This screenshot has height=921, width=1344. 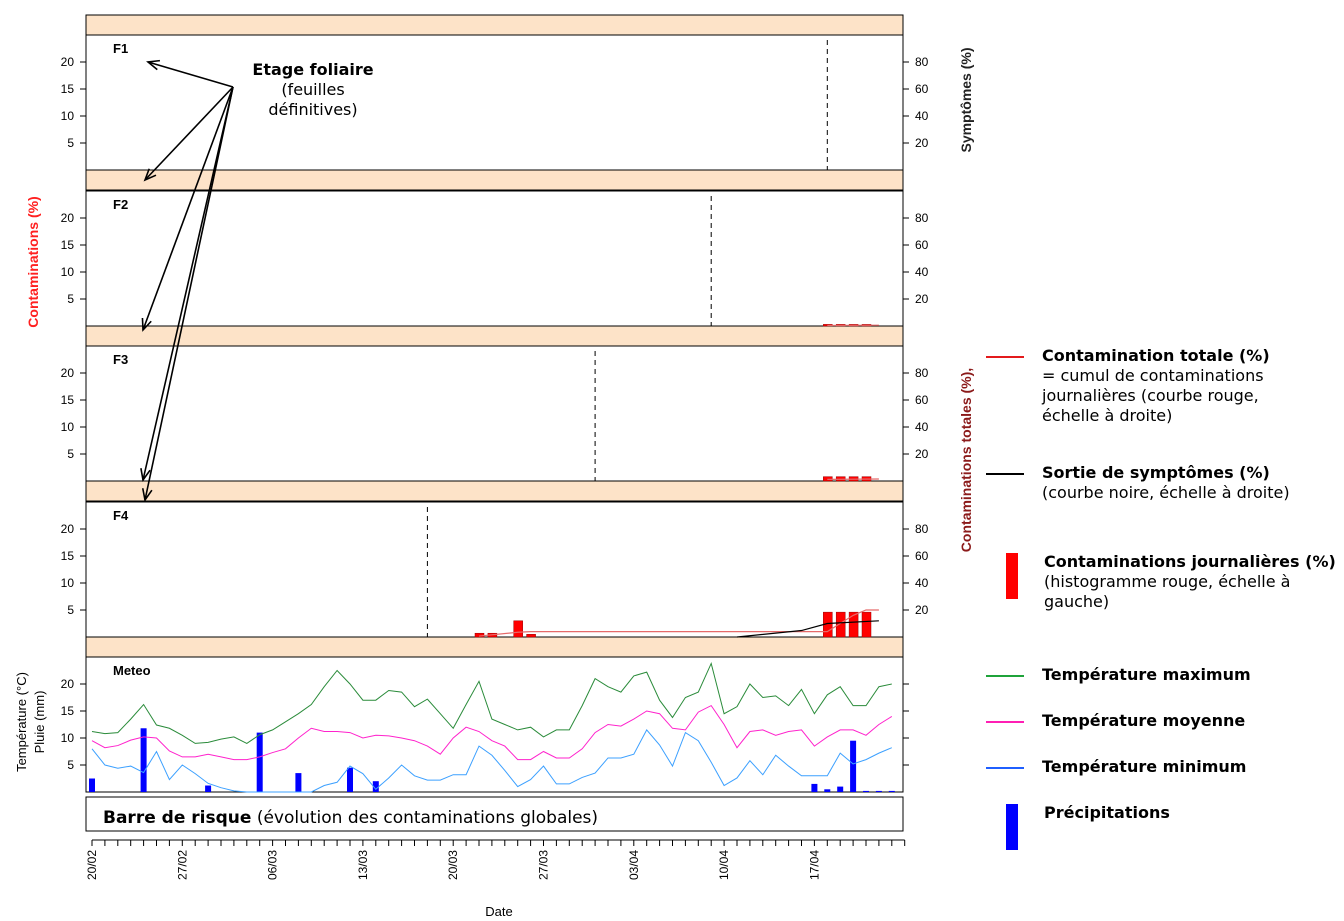 What do you see at coordinates (313, 69) in the screenshot?
I see `annotation-title: Etage foliaire` at bounding box center [313, 69].